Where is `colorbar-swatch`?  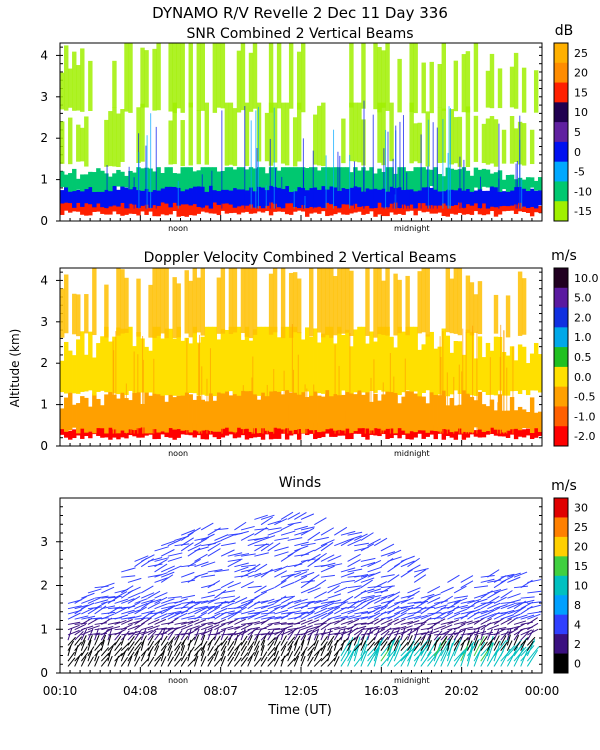 colorbar-swatch is located at coordinates (561, 278).